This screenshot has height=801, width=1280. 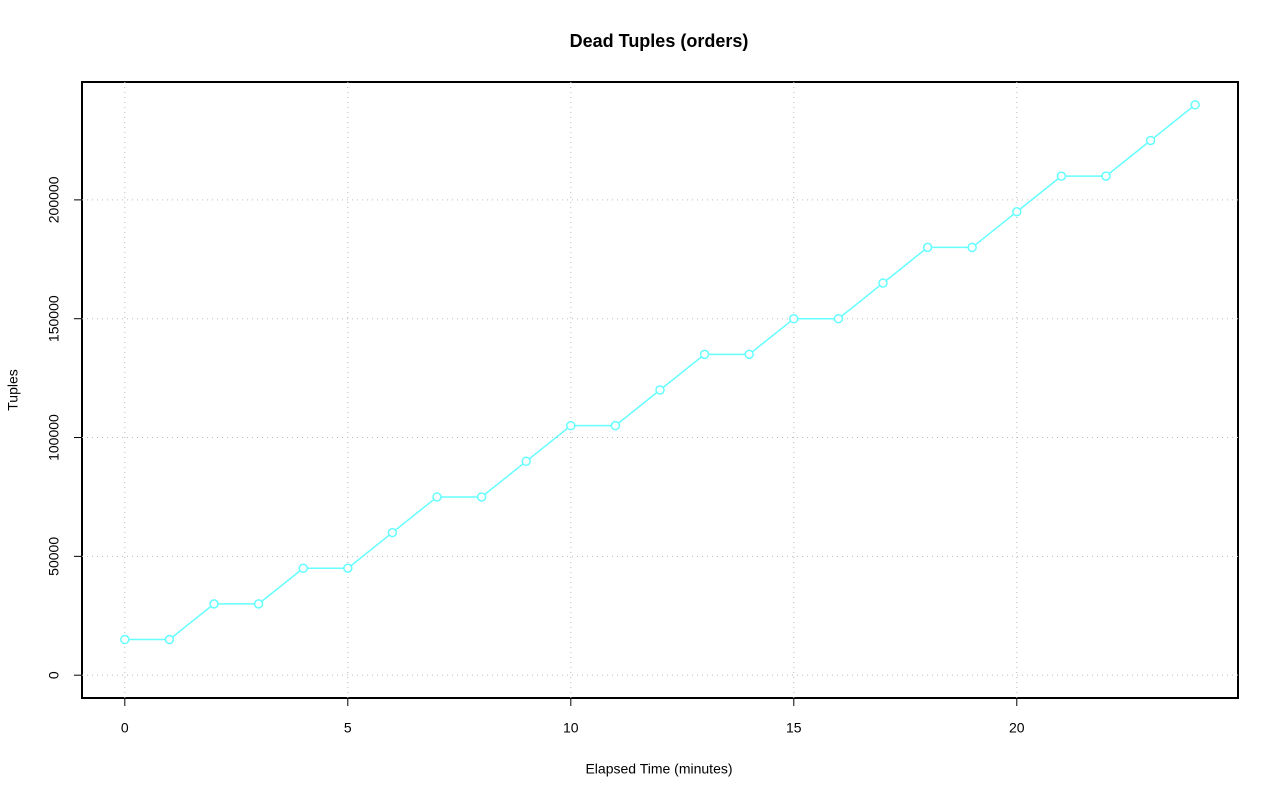 What do you see at coordinates (658, 769) in the screenshot?
I see `x-axis-title: Elapsed Time (minutes)` at bounding box center [658, 769].